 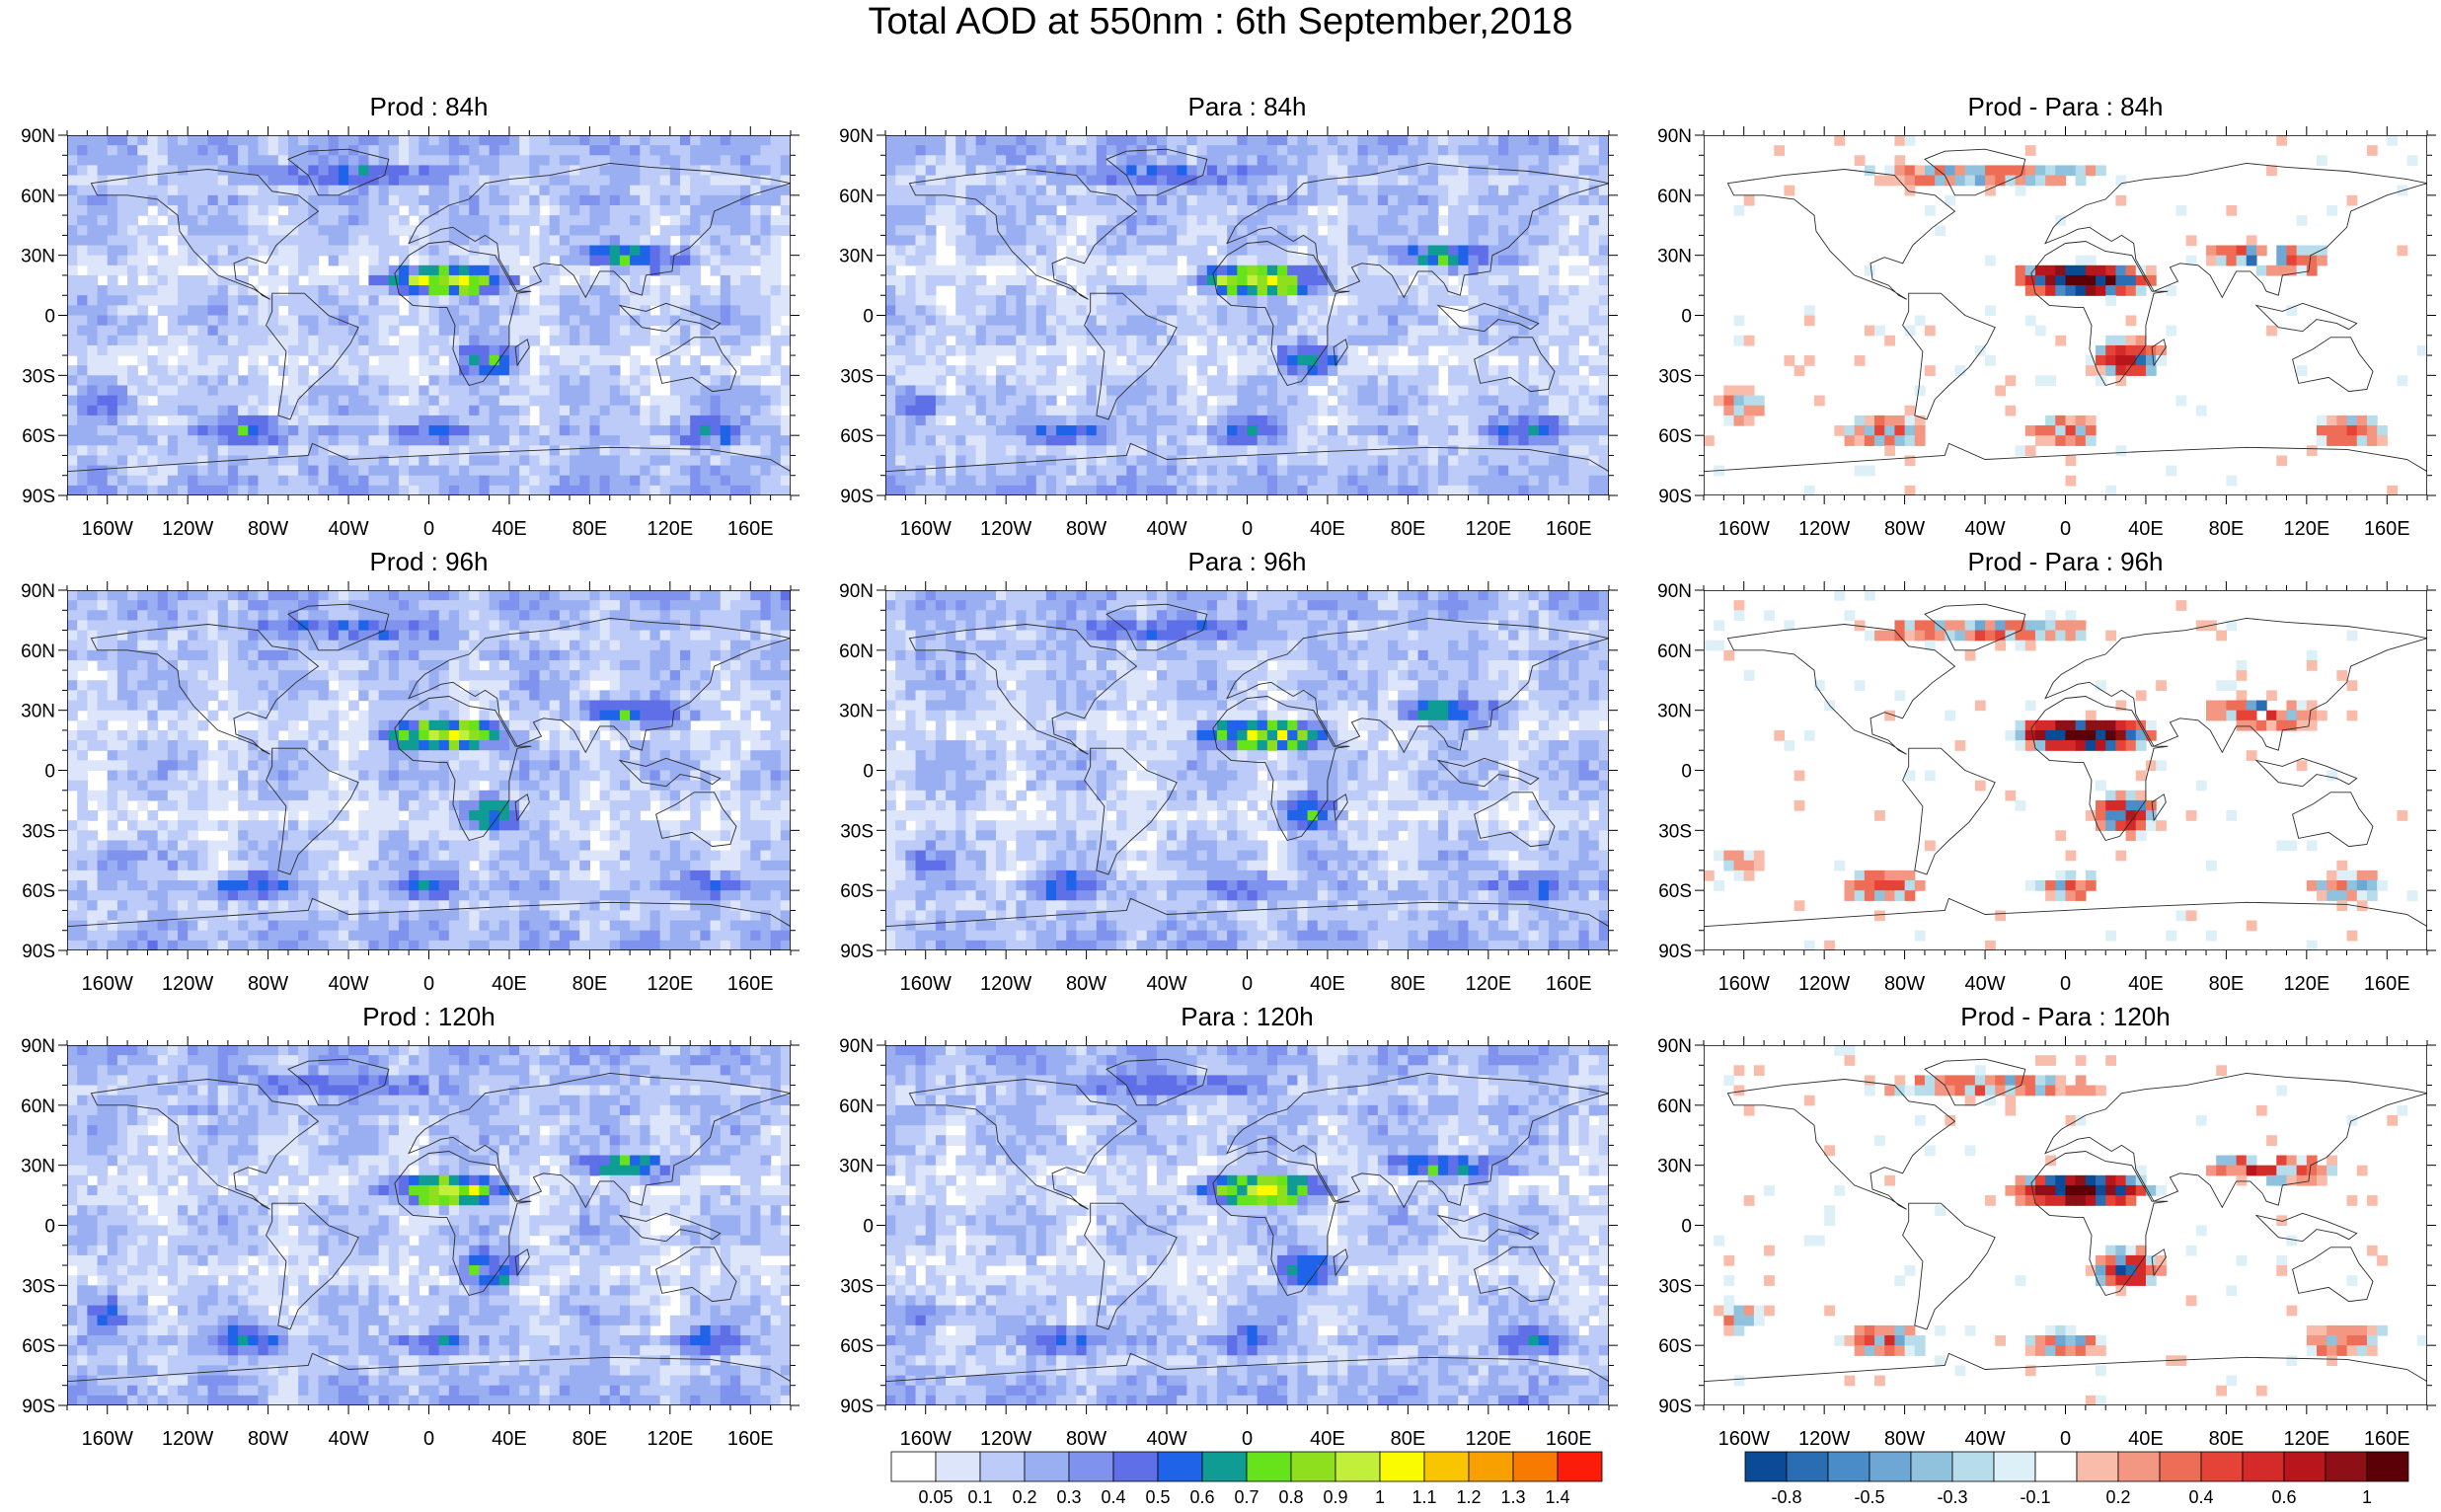 I want to click on colorbar-label: -0.1, so click(x=2035, y=1497).